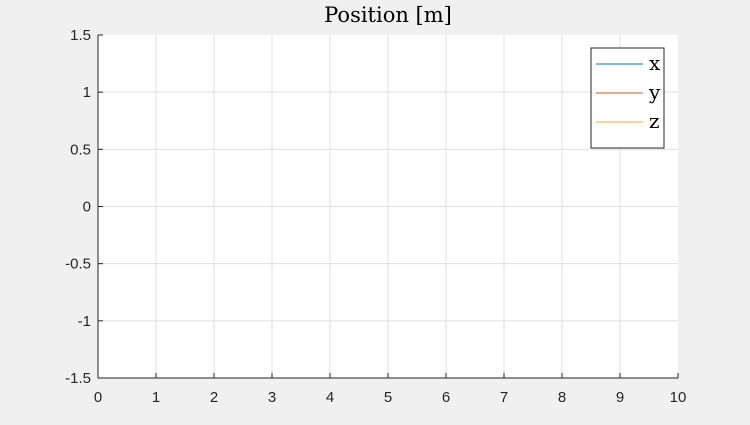  I want to click on x-tick-label-1: 1, so click(156, 397).